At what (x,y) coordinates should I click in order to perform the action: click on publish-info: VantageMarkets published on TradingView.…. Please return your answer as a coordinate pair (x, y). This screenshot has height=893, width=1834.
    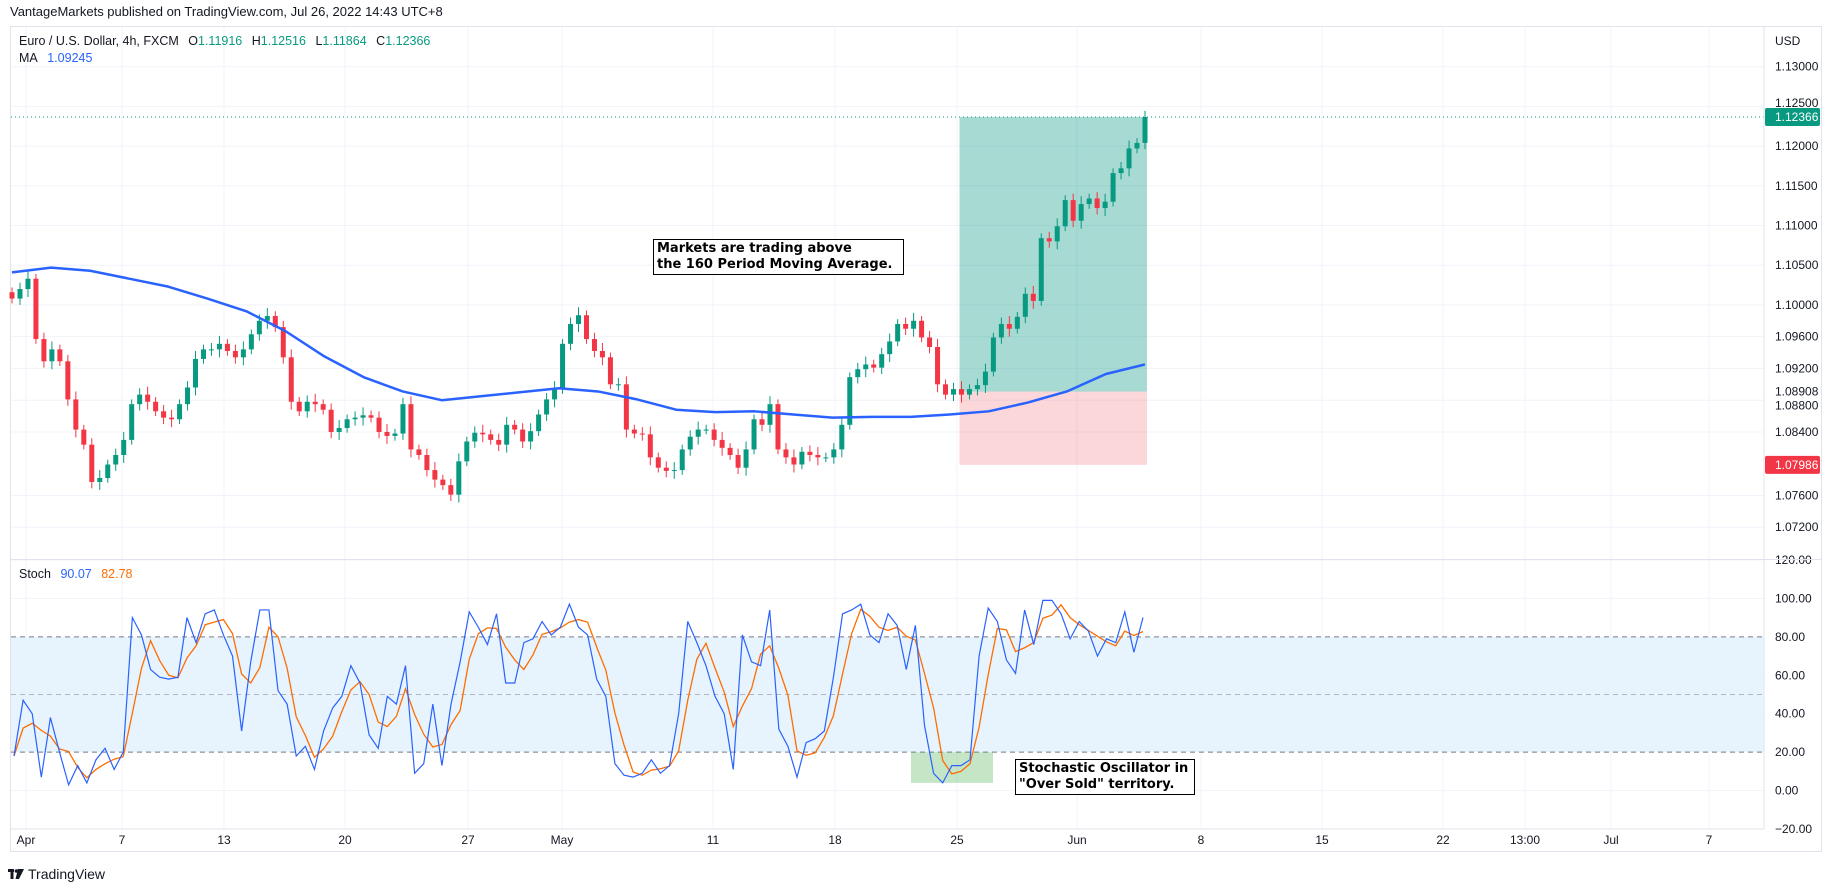
    Looking at the image, I should click on (226, 11).